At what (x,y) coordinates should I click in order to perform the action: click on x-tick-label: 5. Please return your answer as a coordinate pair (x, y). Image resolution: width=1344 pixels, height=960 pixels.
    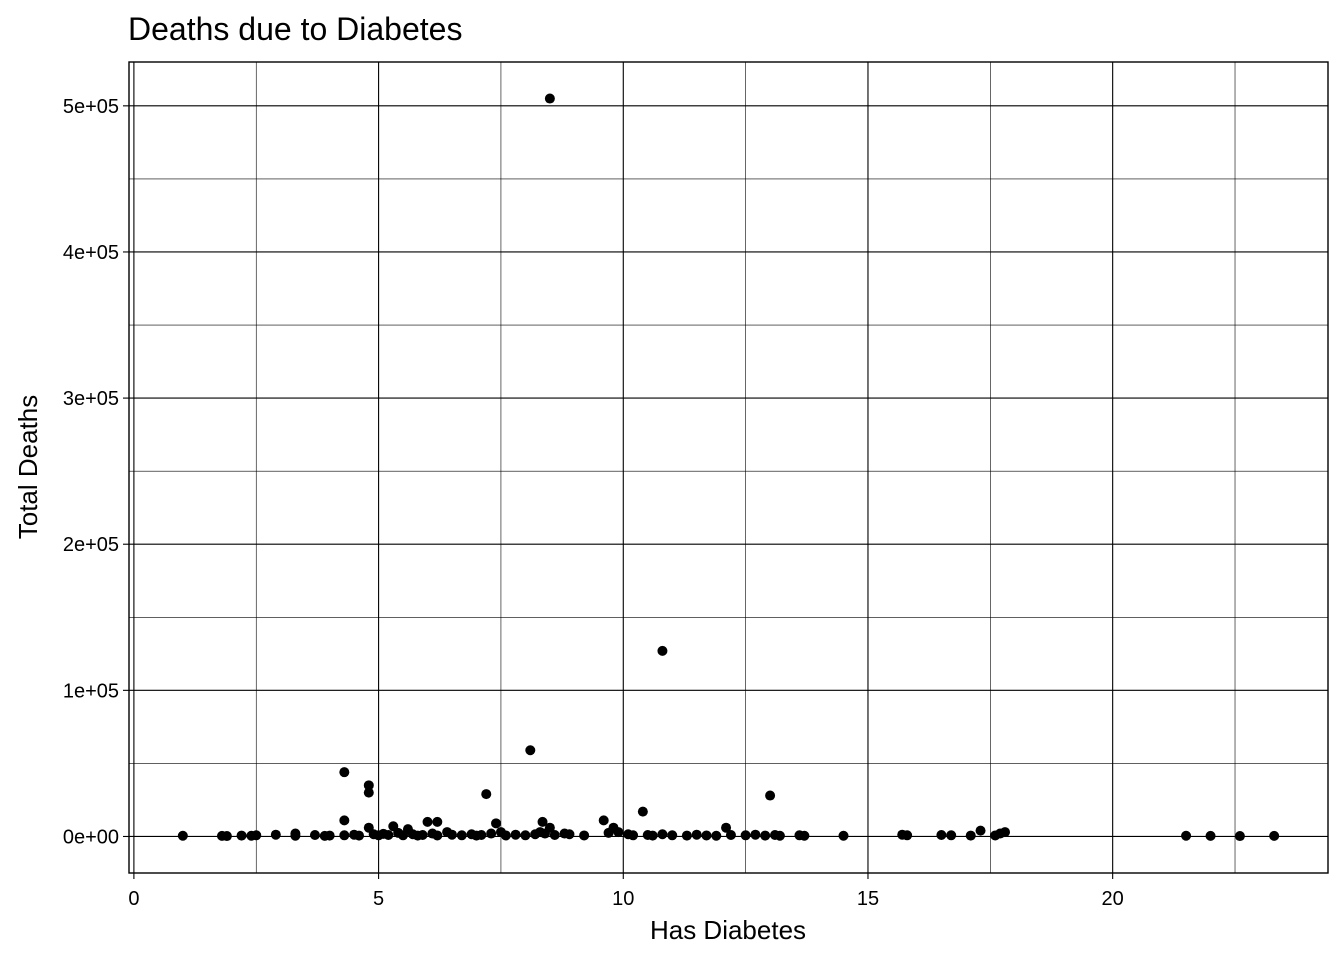
    Looking at the image, I should click on (378, 899).